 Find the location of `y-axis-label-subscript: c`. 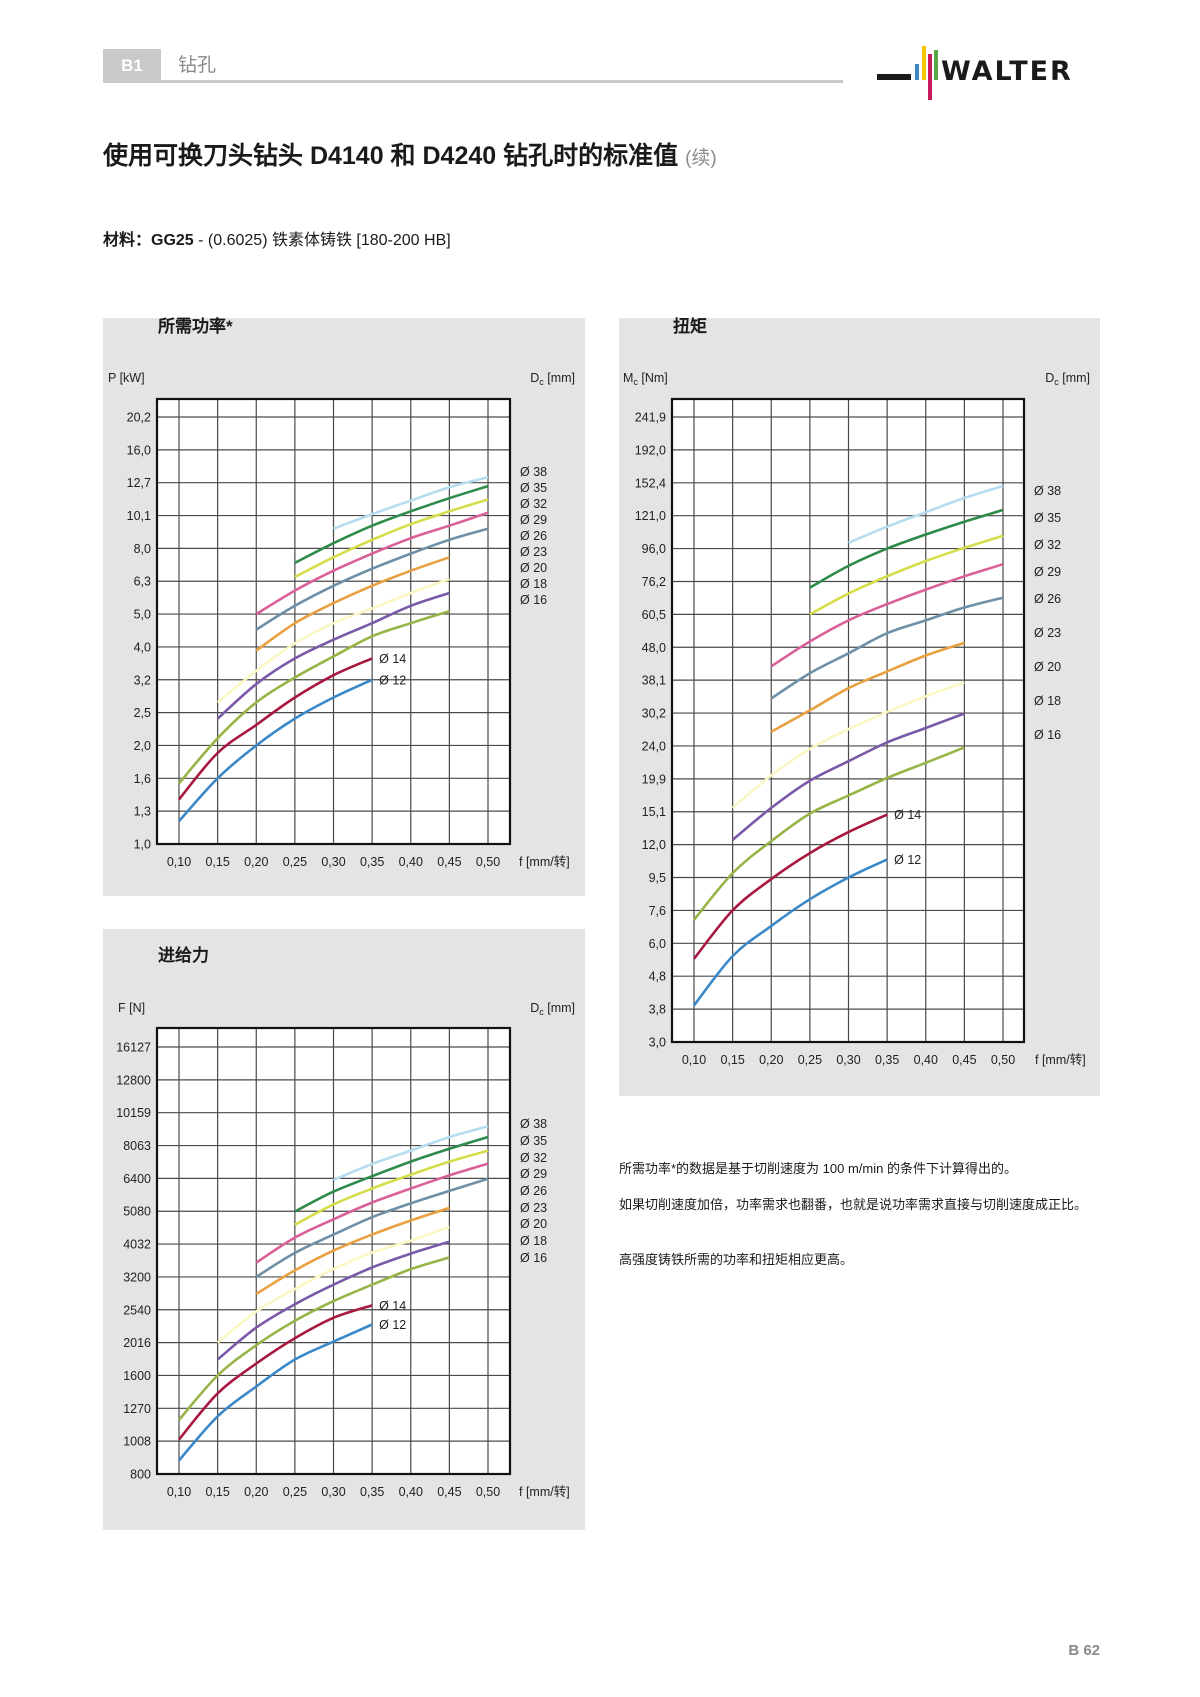

y-axis-label-subscript: c is located at coordinates (635, 382).